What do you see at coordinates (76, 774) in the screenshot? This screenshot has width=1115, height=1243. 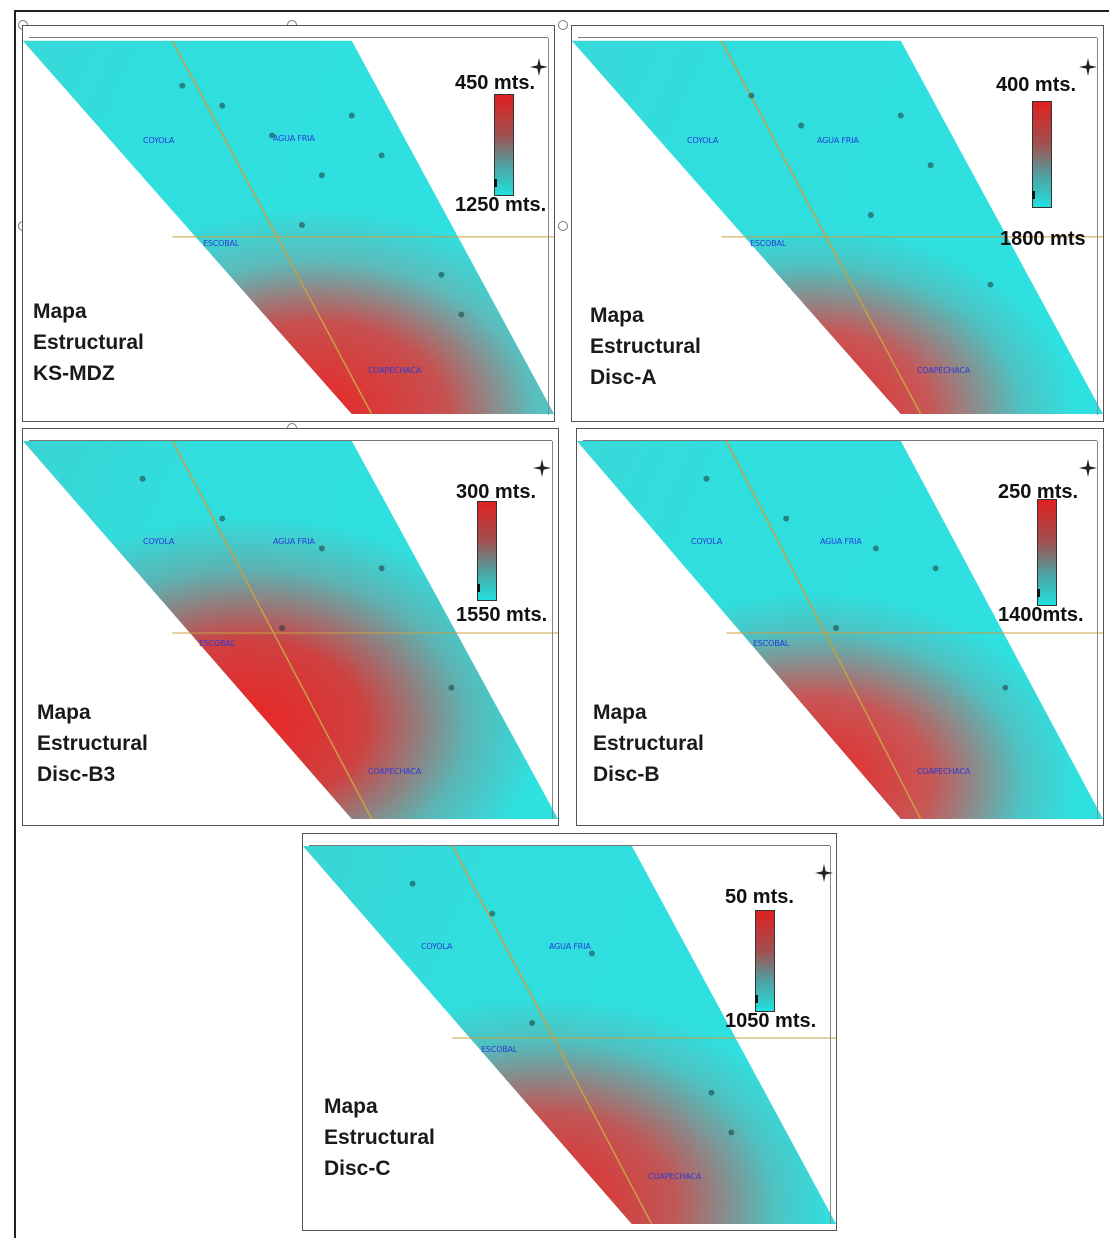 I see `map-title-line: Disc-B3` at bounding box center [76, 774].